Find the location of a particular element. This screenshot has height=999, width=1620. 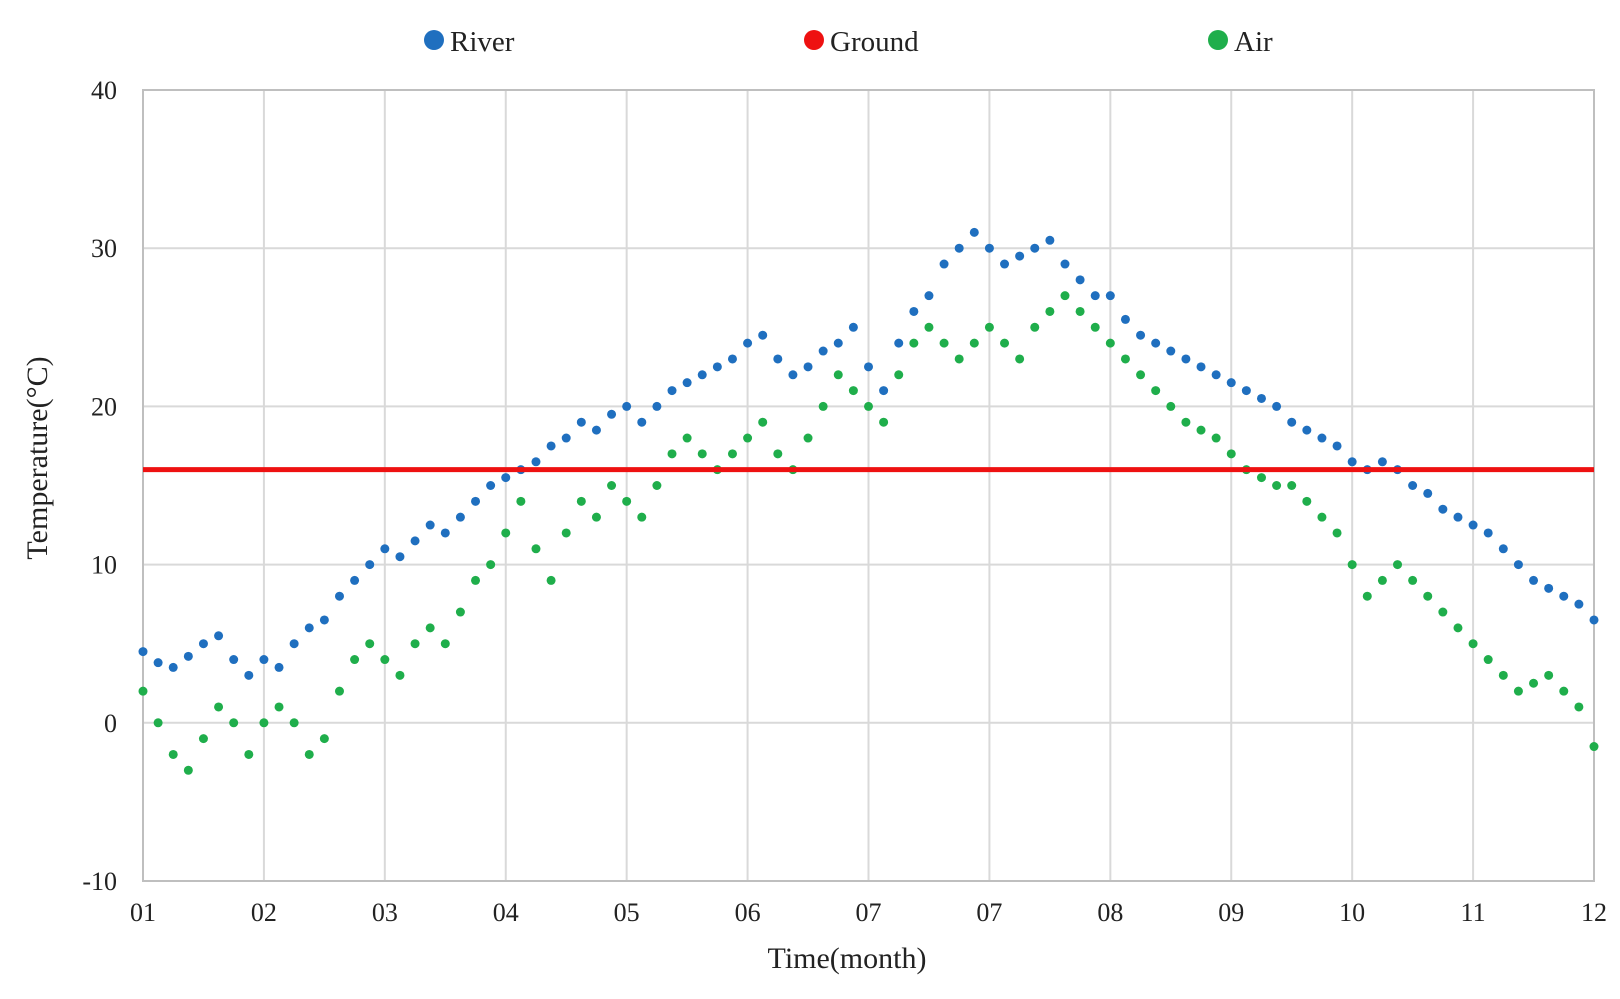

y-tick-label: 0 is located at coordinates (110, 723).